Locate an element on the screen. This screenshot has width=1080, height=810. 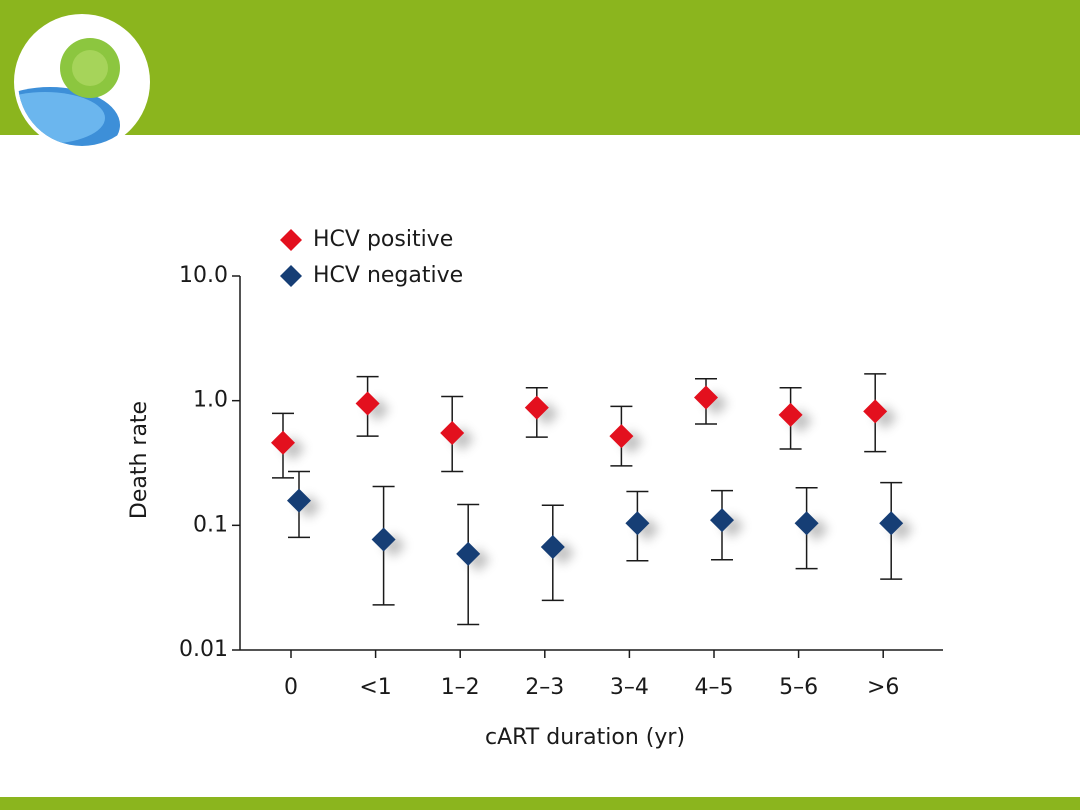
legend-label: HCV positive is located at coordinates (383, 239).